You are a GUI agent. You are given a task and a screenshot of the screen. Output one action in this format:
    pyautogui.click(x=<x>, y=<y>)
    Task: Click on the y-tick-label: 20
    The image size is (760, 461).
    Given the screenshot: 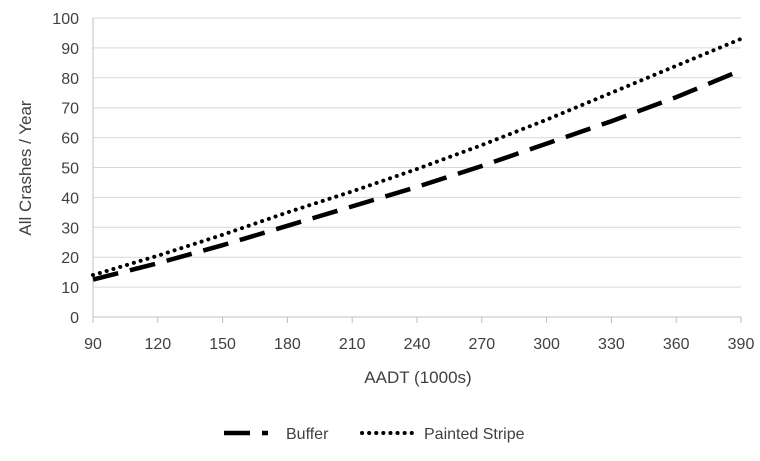 What is the action you would take?
    pyautogui.click(x=70, y=258)
    